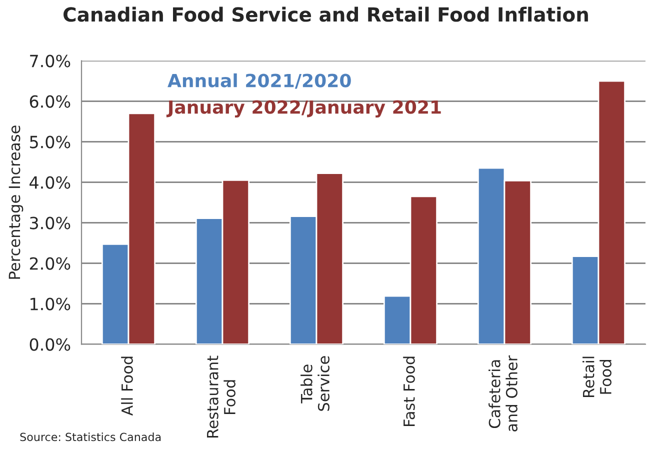 Image resolution: width=652 pixels, height=450 pixels. I want to click on y-tick-label: 2.0%, so click(50, 263).